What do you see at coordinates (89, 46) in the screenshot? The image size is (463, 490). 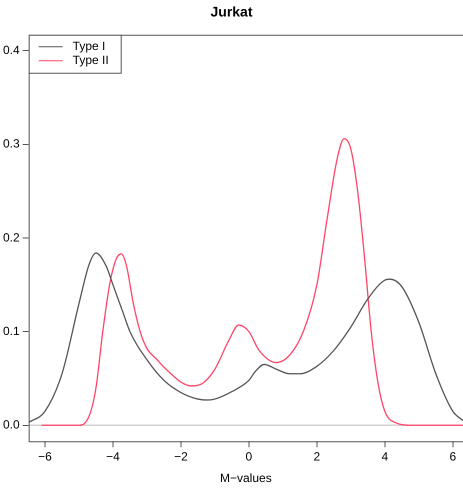 I see `legend-label: Type I` at bounding box center [89, 46].